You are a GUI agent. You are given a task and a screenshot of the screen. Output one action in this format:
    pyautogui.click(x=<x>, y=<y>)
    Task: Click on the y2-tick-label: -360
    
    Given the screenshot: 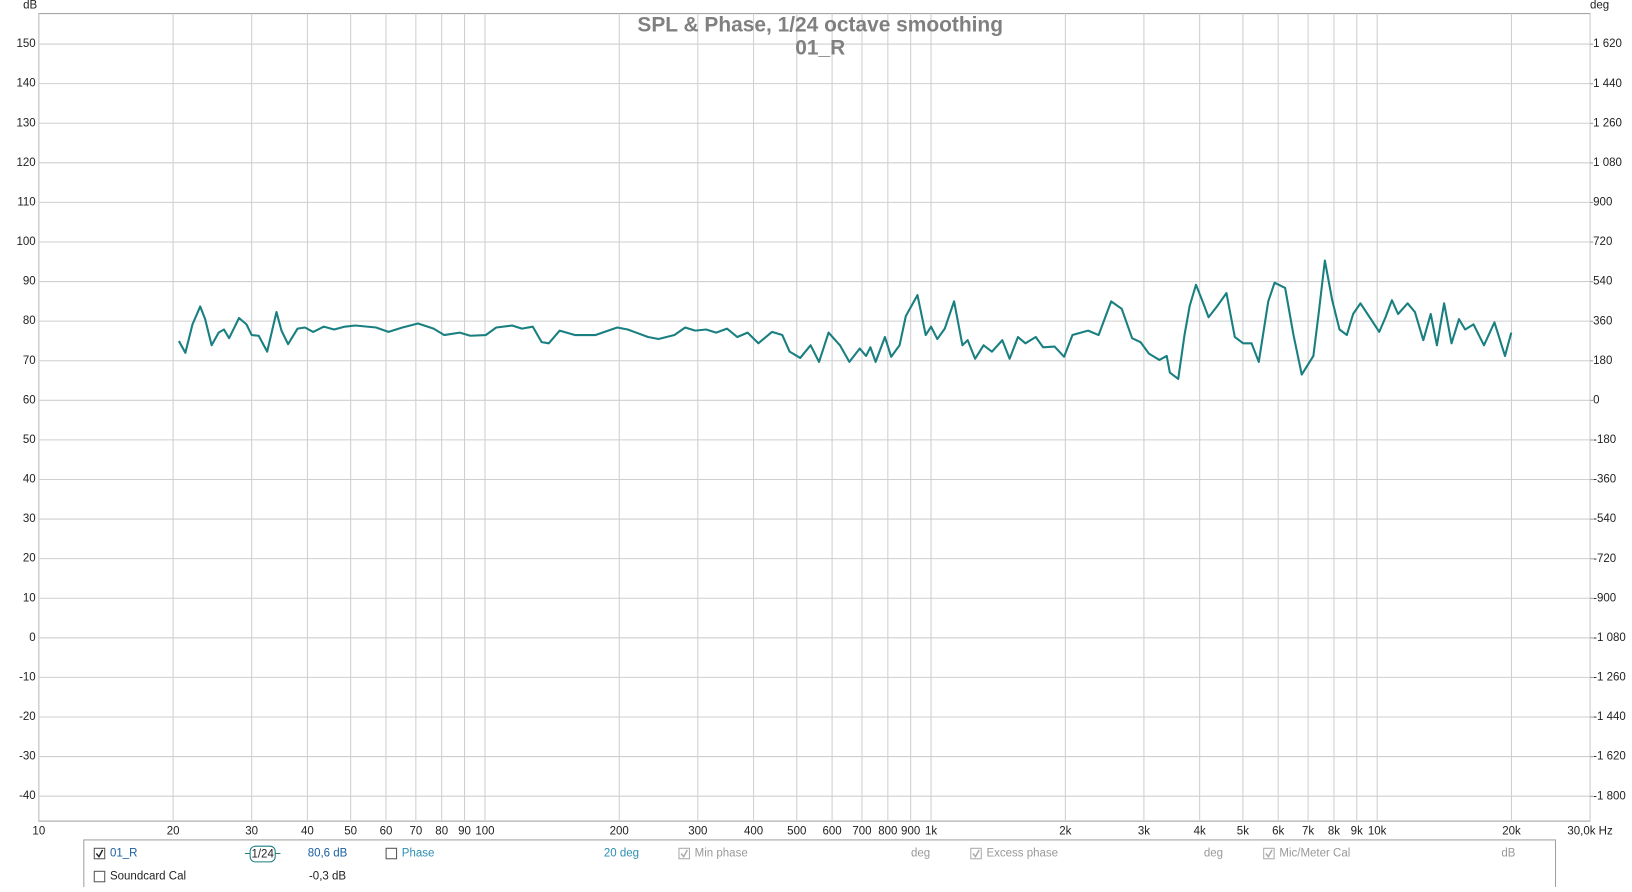 What is the action you would take?
    pyautogui.click(x=1604, y=480)
    